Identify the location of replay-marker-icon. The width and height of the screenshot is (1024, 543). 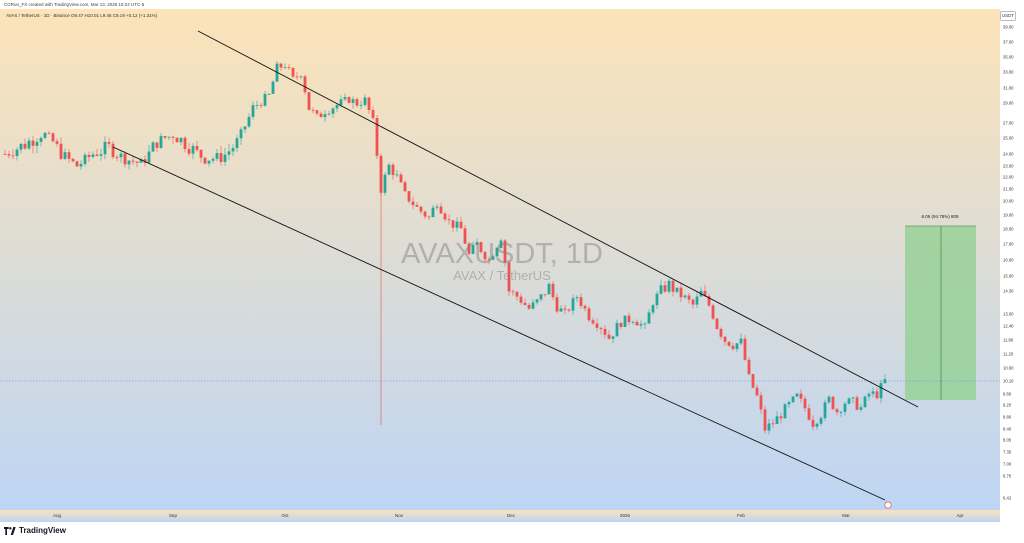
(888, 505).